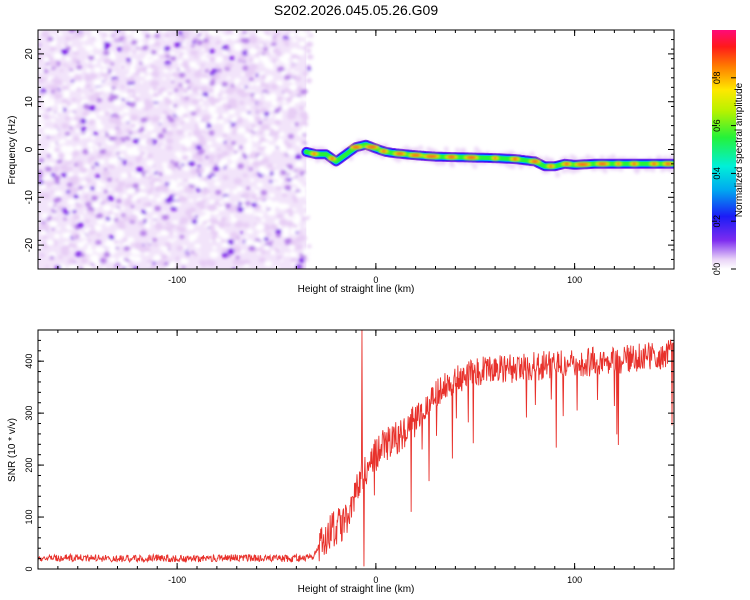 This screenshot has width=750, height=600. Describe the element at coordinates (29, 197) in the screenshot. I see `y-tick-label: -10` at that location.